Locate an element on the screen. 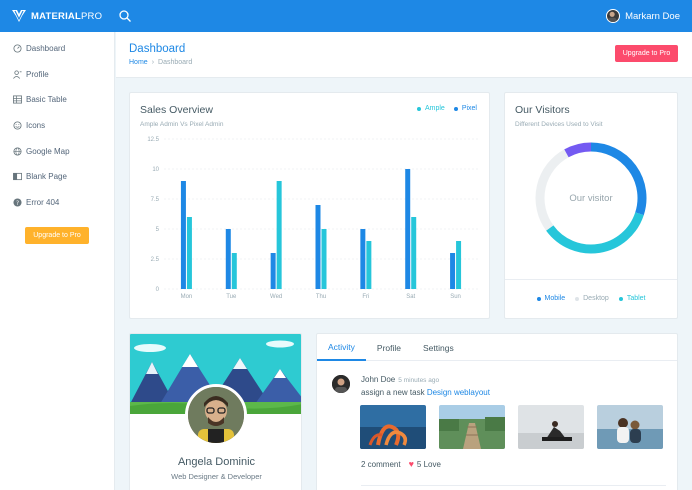  post-text: assign a new task Design weblayout is located at coordinates (425, 392).